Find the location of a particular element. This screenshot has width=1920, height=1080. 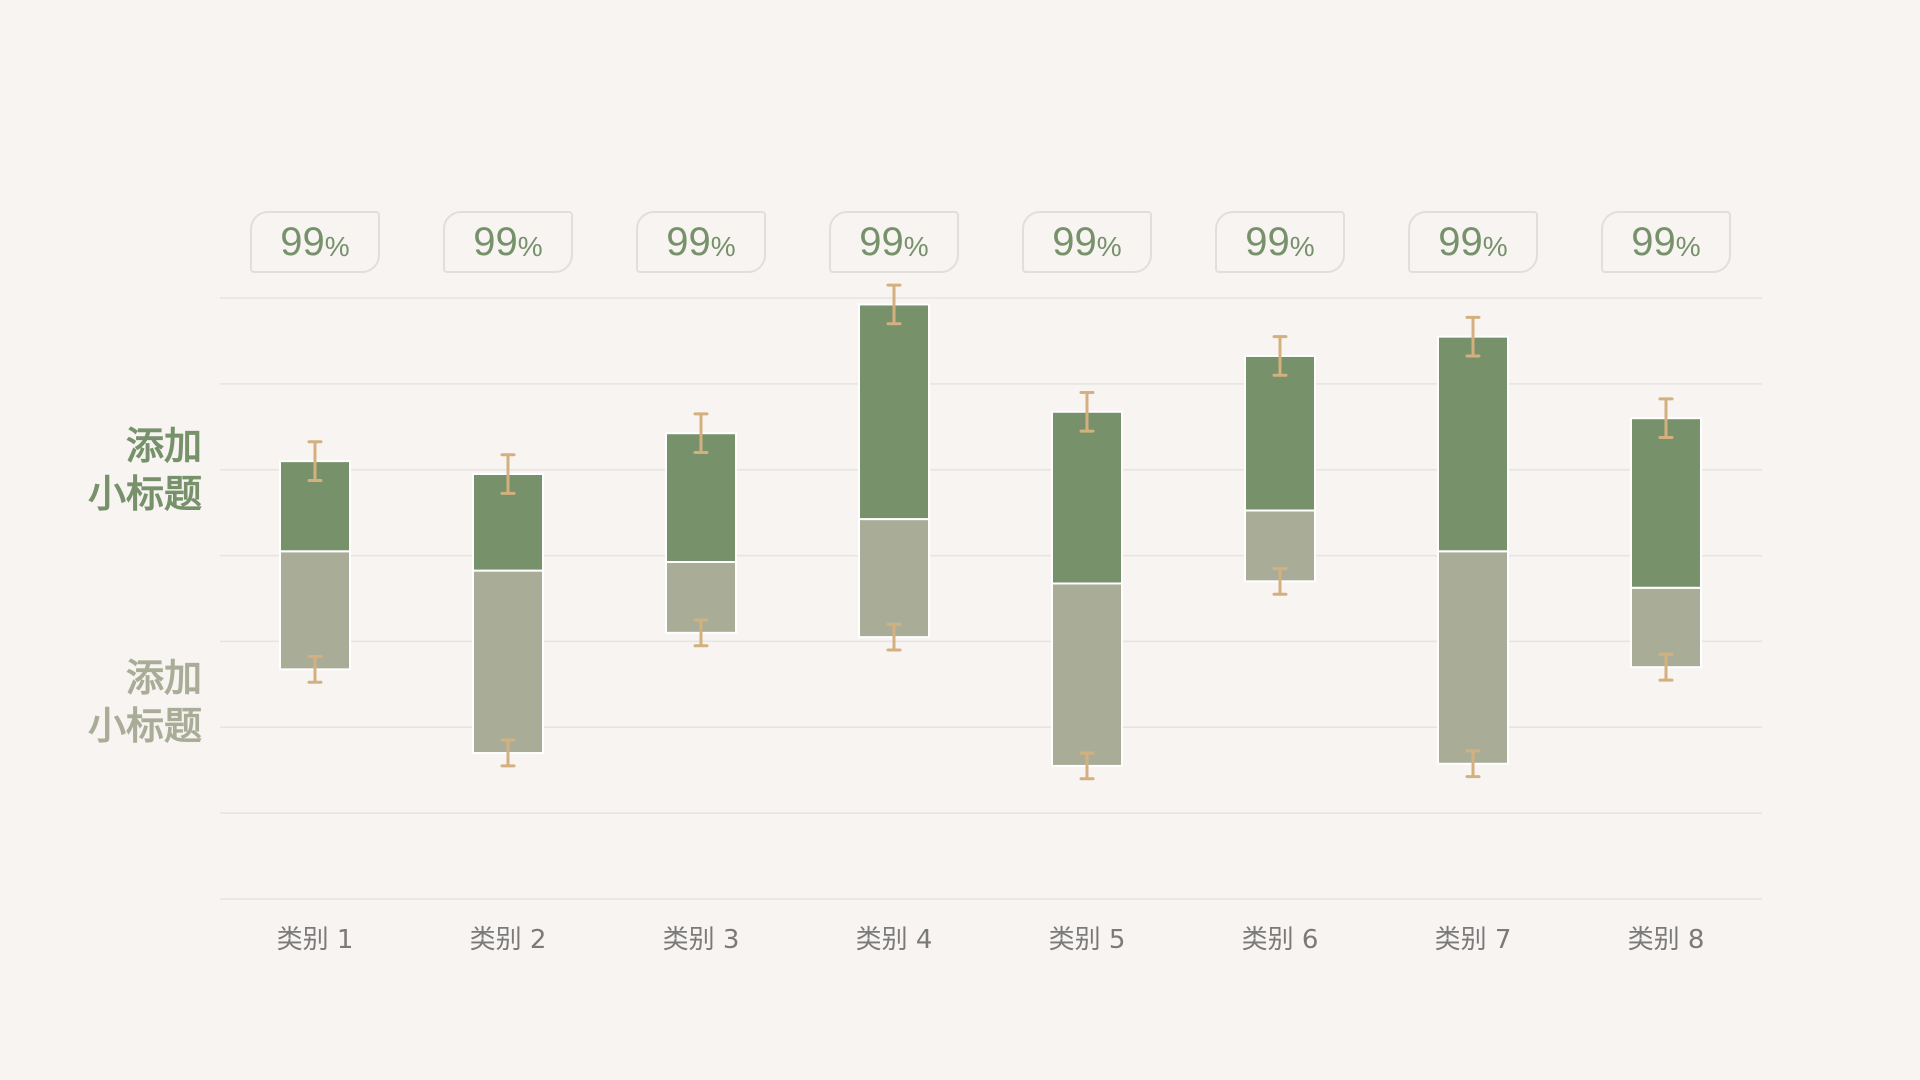

x-tick-label: 类别 1 is located at coordinates (315, 940).